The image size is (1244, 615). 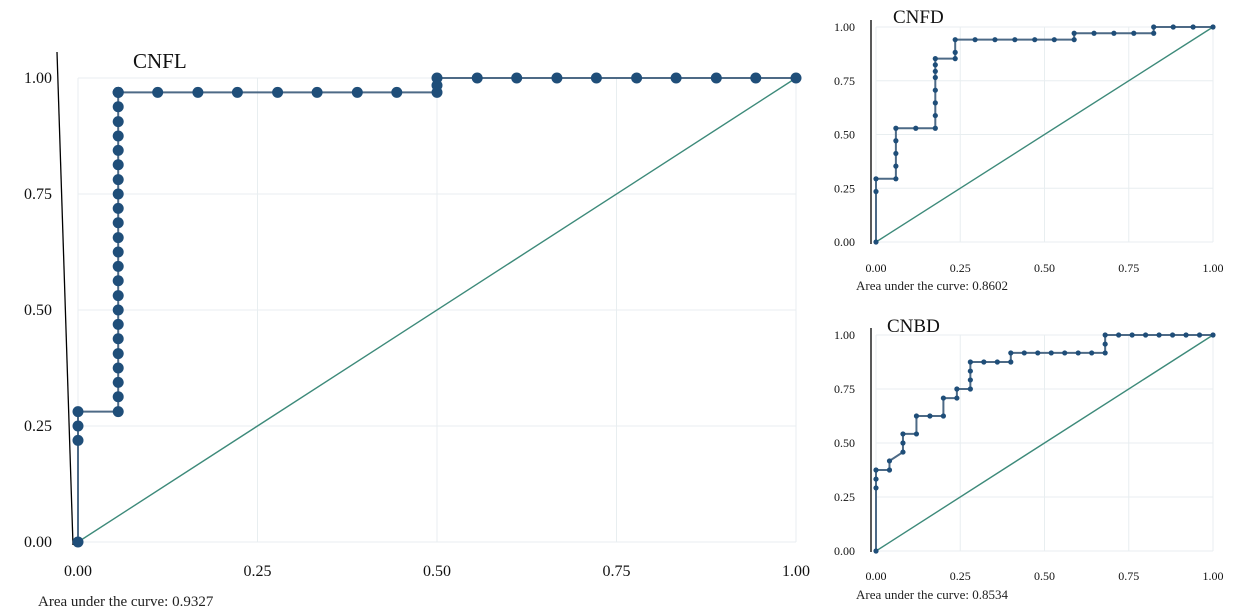 What do you see at coordinates (876, 576) in the screenshot?
I see `x-tick-label: 0.00` at bounding box center [876, 576].